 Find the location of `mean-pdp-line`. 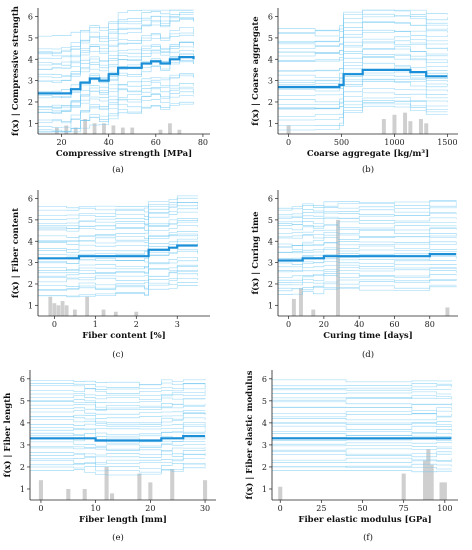

mean-pdp-line is located at coordinates (118, 252).